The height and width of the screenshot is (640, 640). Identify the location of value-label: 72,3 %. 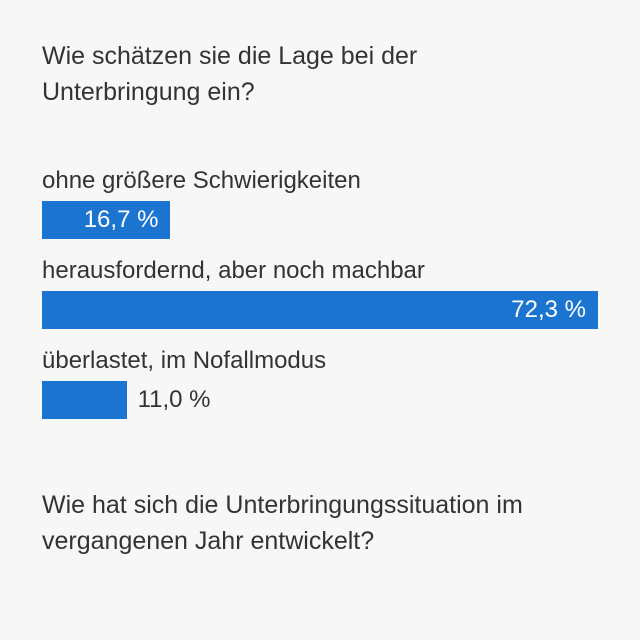
(548, 309).